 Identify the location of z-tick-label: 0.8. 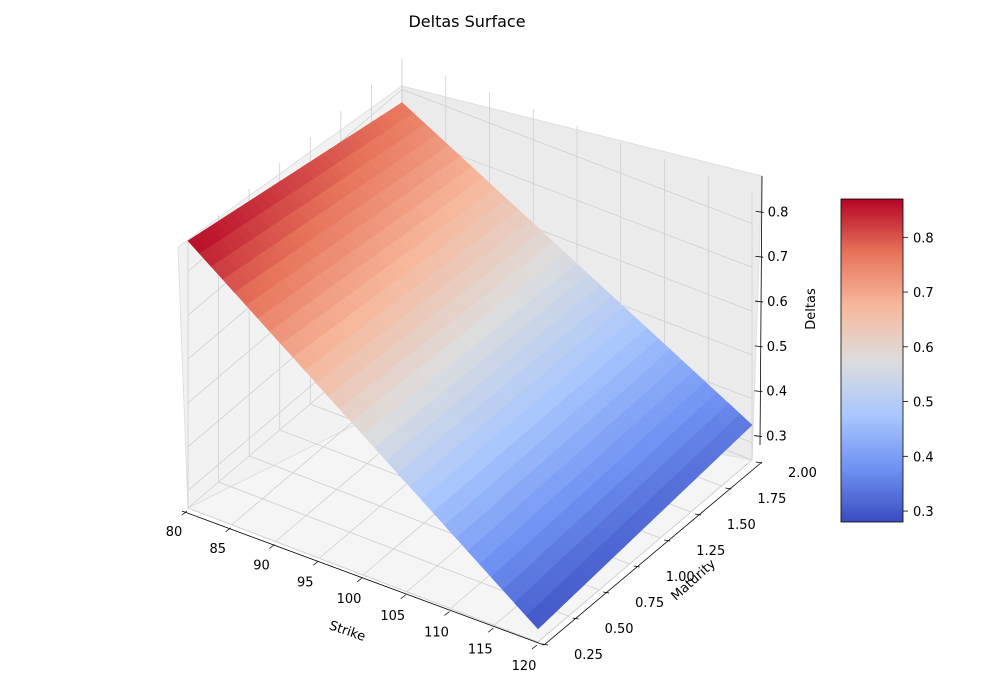
(778, 212).